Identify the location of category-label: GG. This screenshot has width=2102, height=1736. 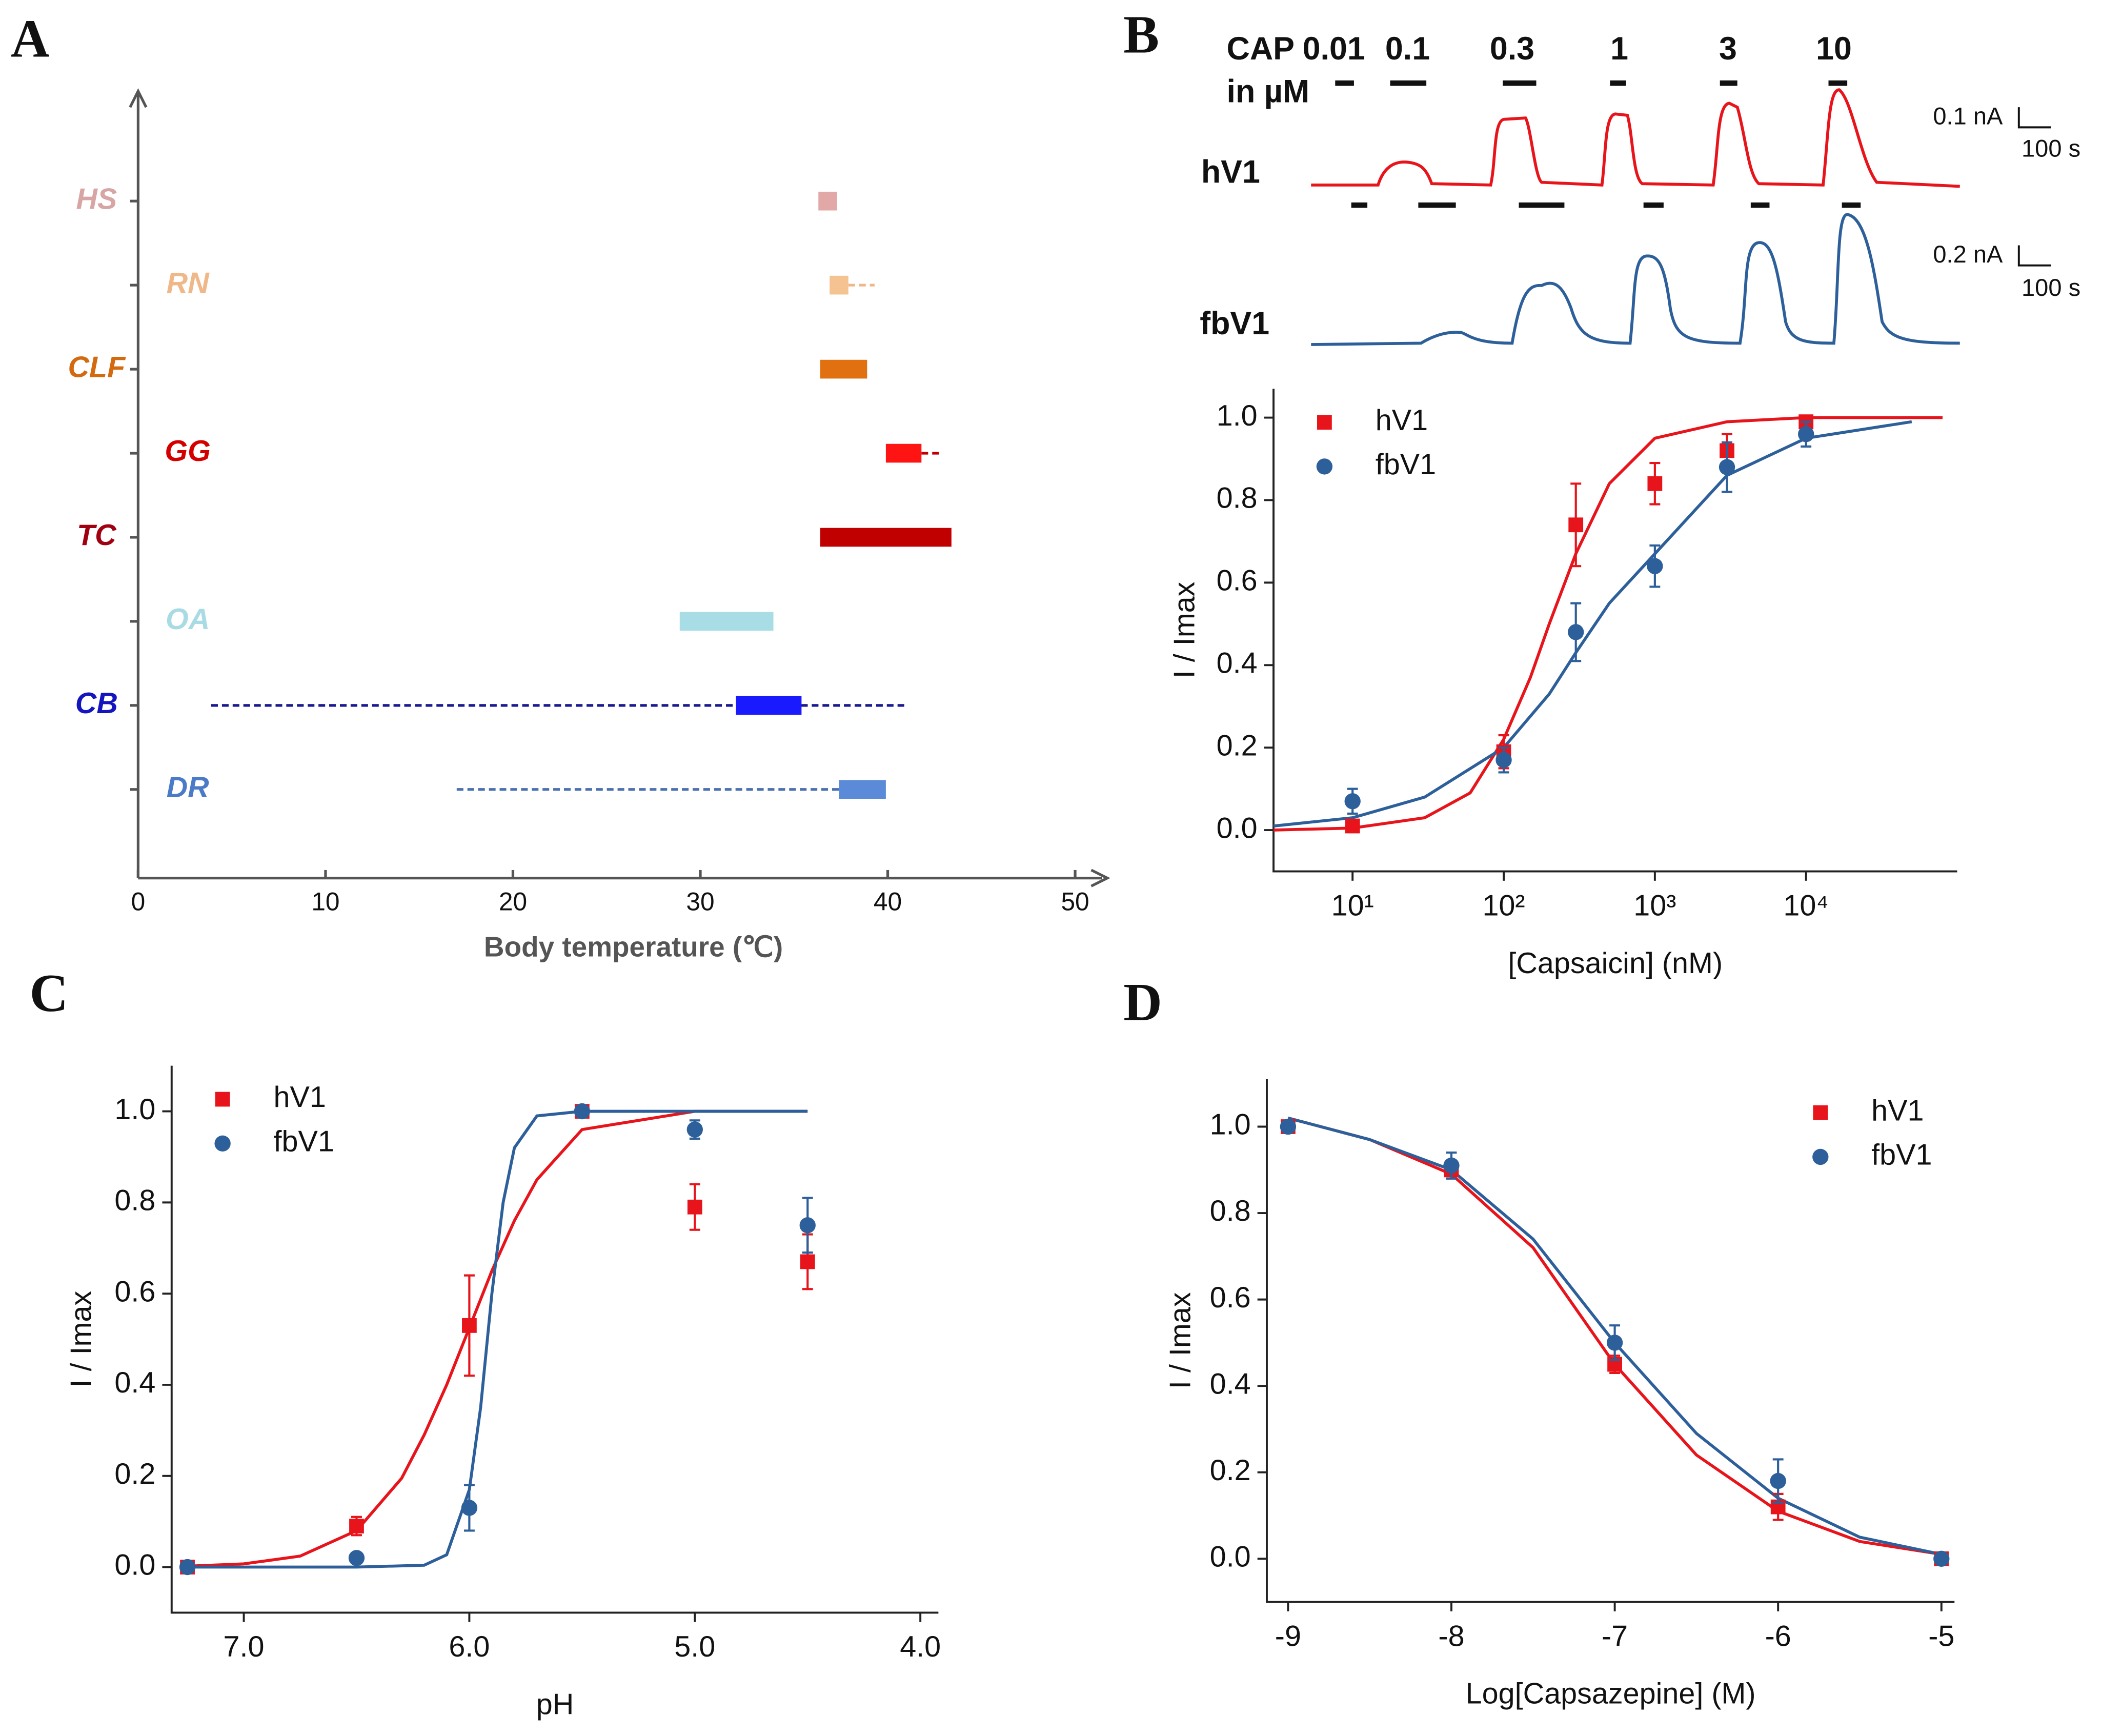
(187, 451).